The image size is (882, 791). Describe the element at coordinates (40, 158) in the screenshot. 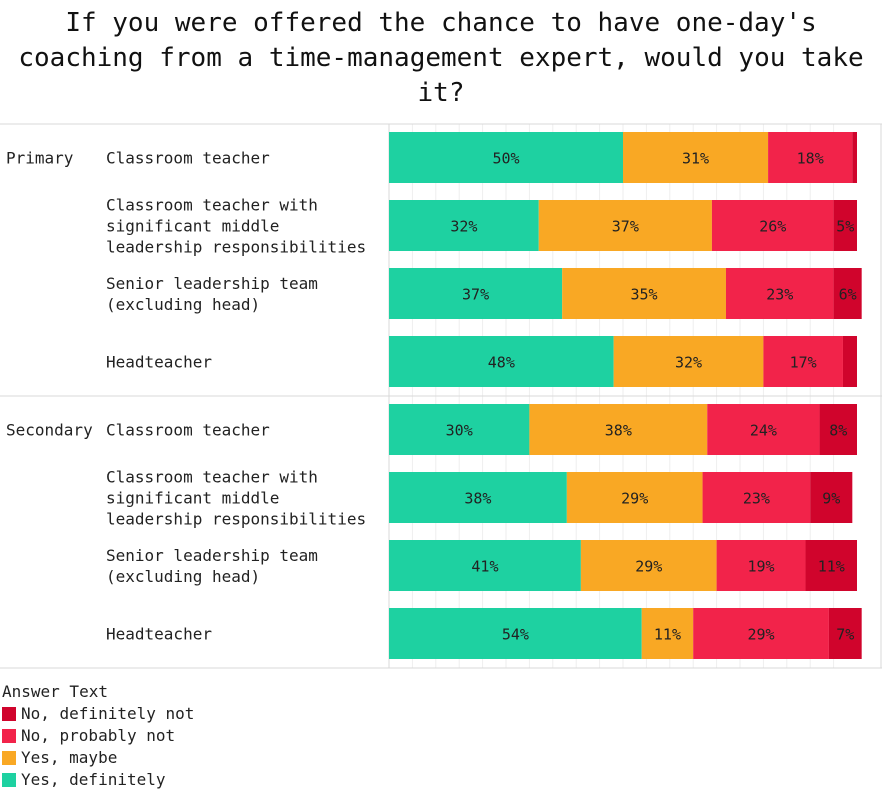

I see `group-label: Primary` at that location.